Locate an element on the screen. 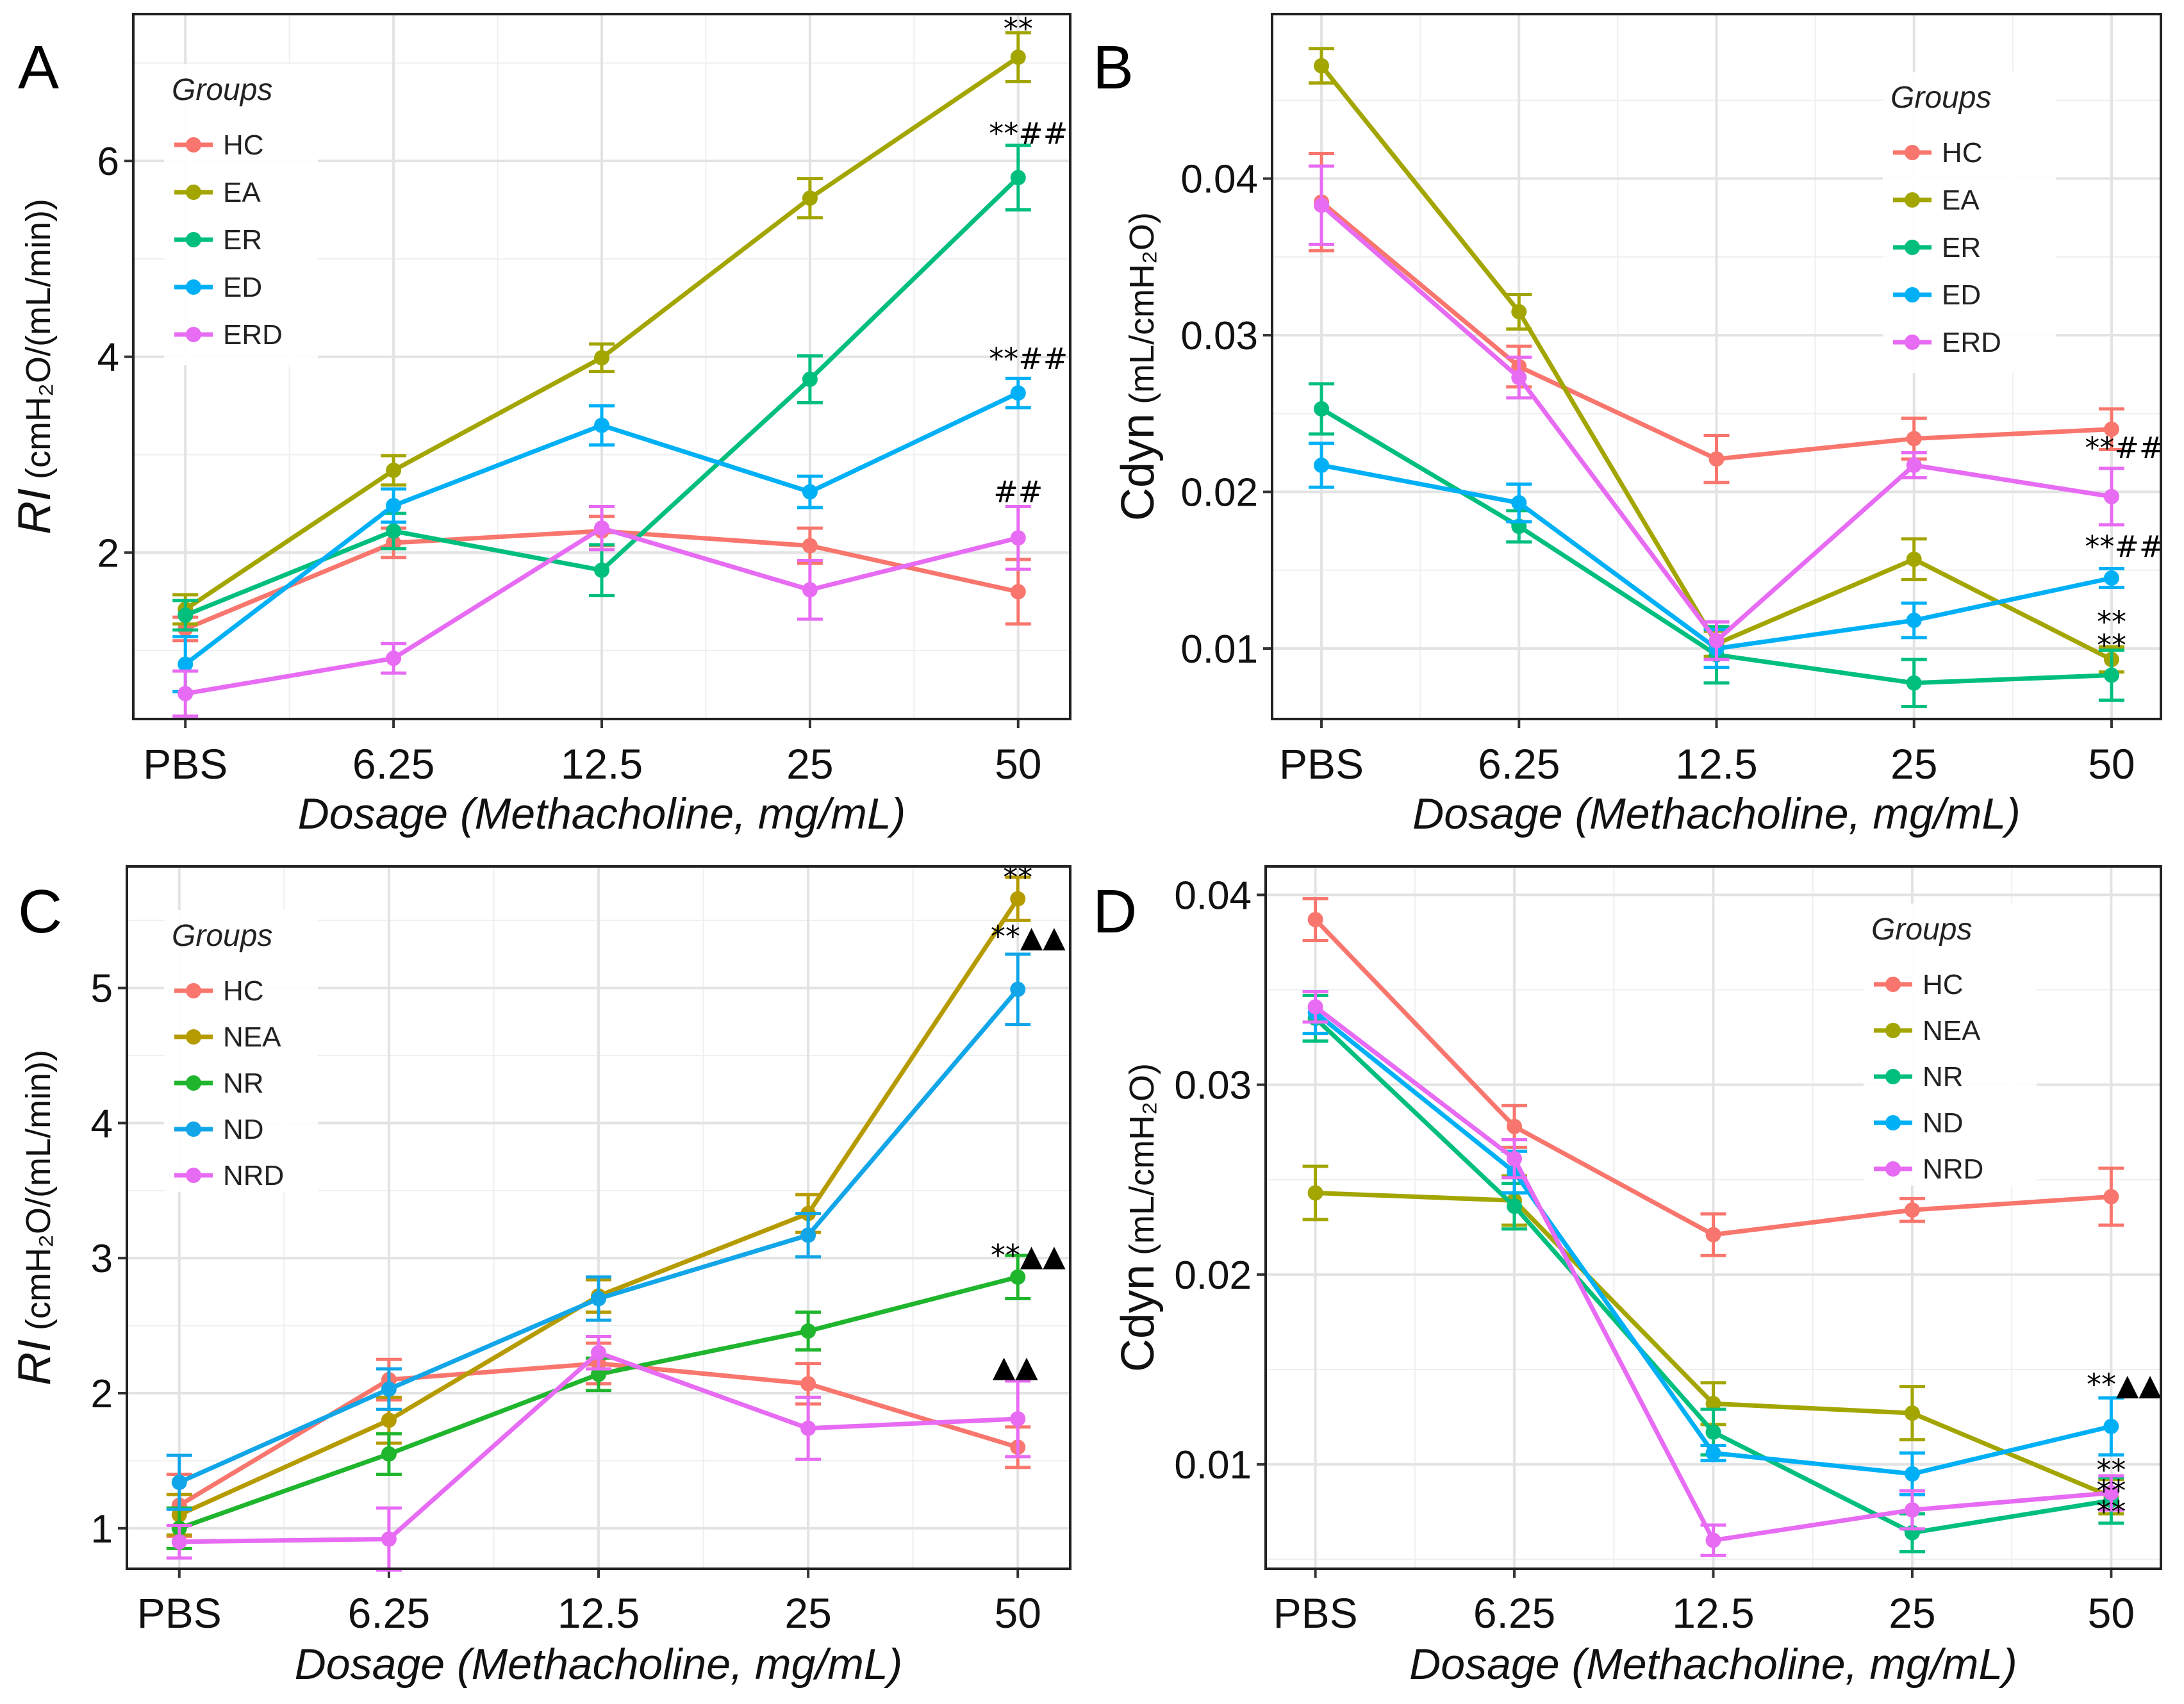 This screenshot has width=2184, height=1704. legend: Groups HC NEA NR ND NRD is located at coordinates (241, 1051).